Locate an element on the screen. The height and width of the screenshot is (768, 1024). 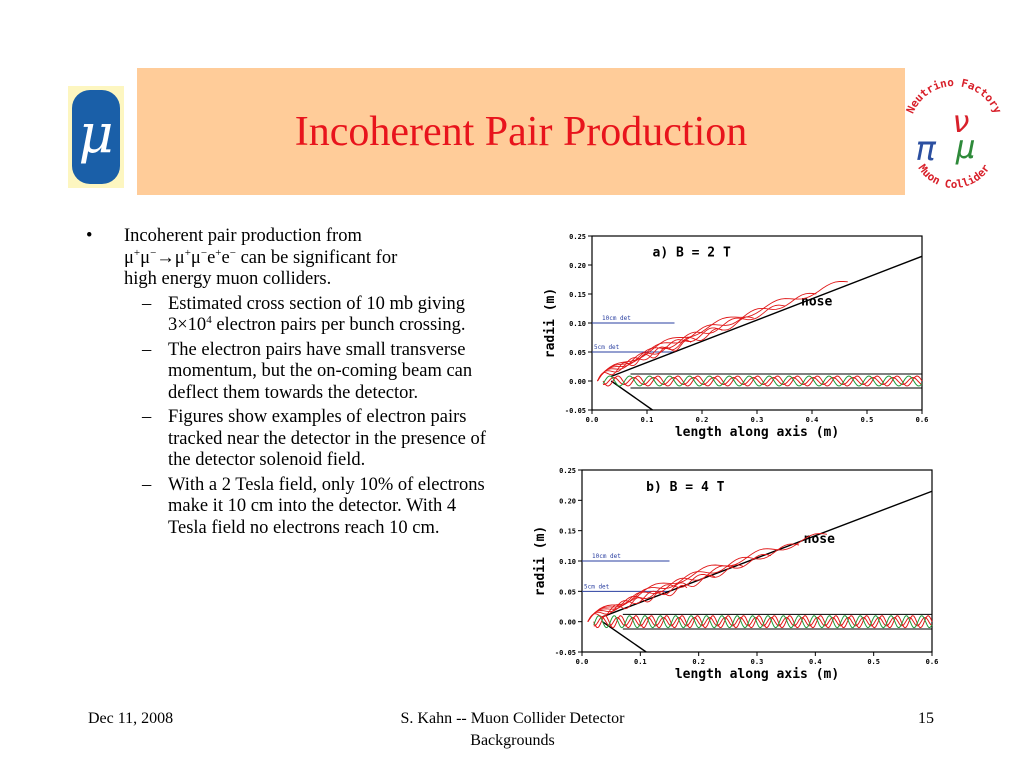
nose-label: nose is located at coordinates (816, 302).